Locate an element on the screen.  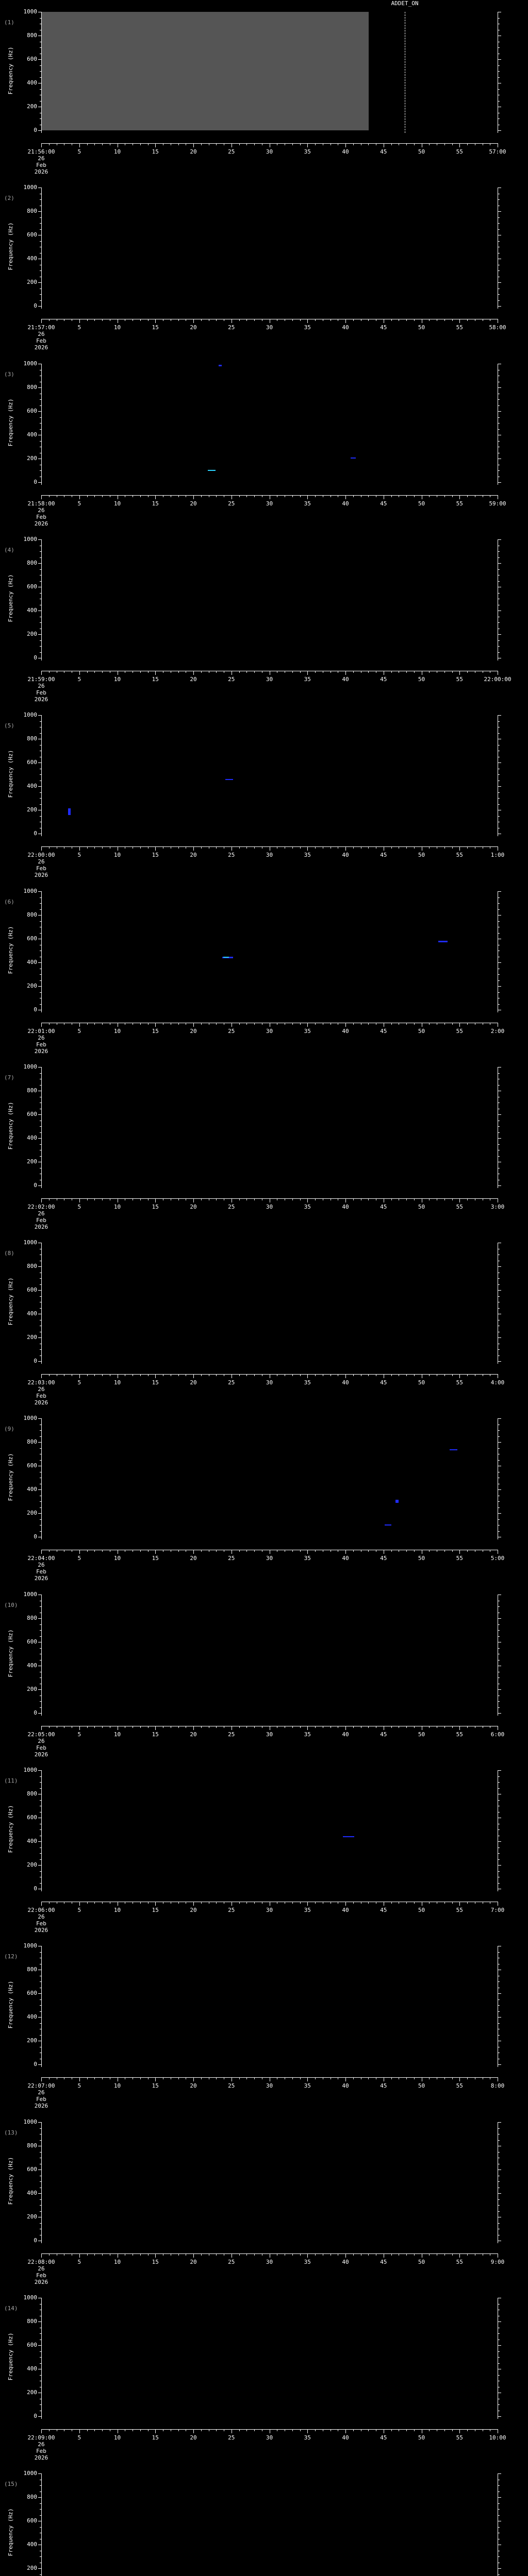
x-tick-label: 5 is located at coordinates (79, 1735).